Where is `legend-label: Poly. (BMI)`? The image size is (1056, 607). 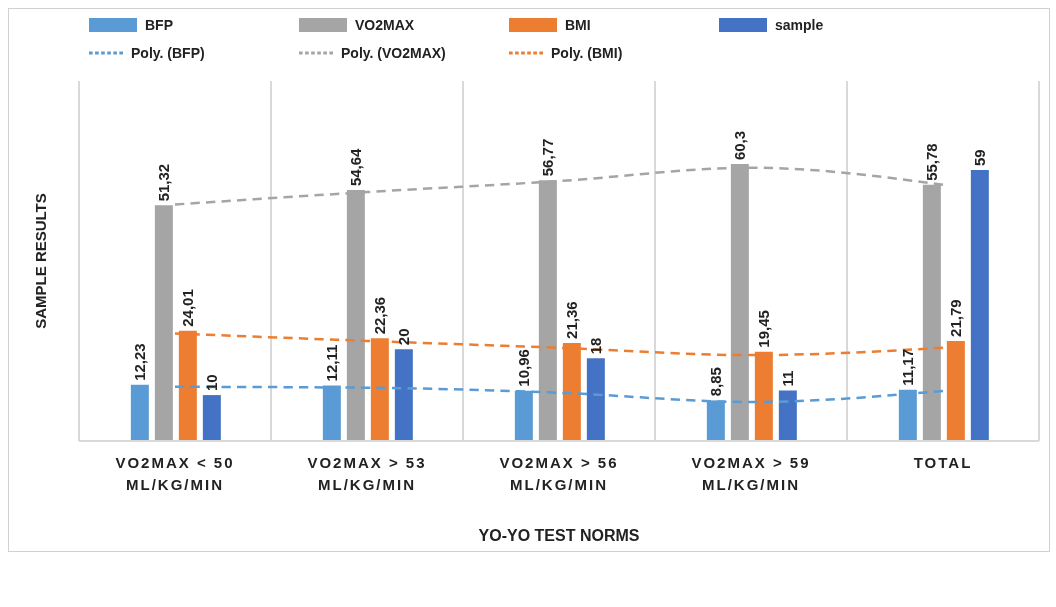 legend-label: Poly. (BMI) is located at coordinates (587, 53).